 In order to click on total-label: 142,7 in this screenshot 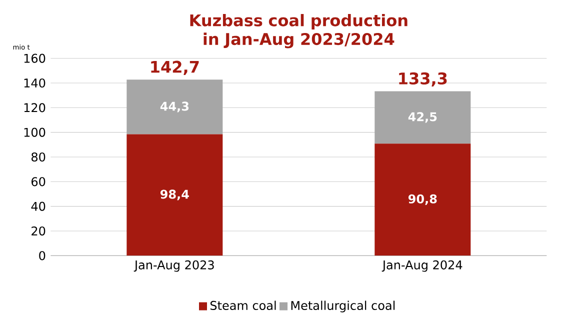, I will do `click(175, 67)`.